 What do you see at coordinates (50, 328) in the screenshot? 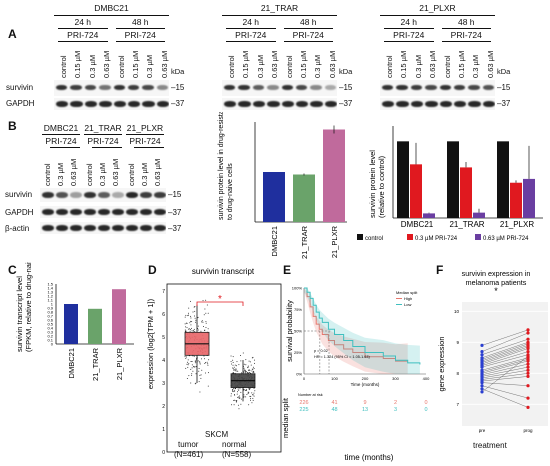
I see `c-ytick-label: 0.4` at bounding box center [50, 328].